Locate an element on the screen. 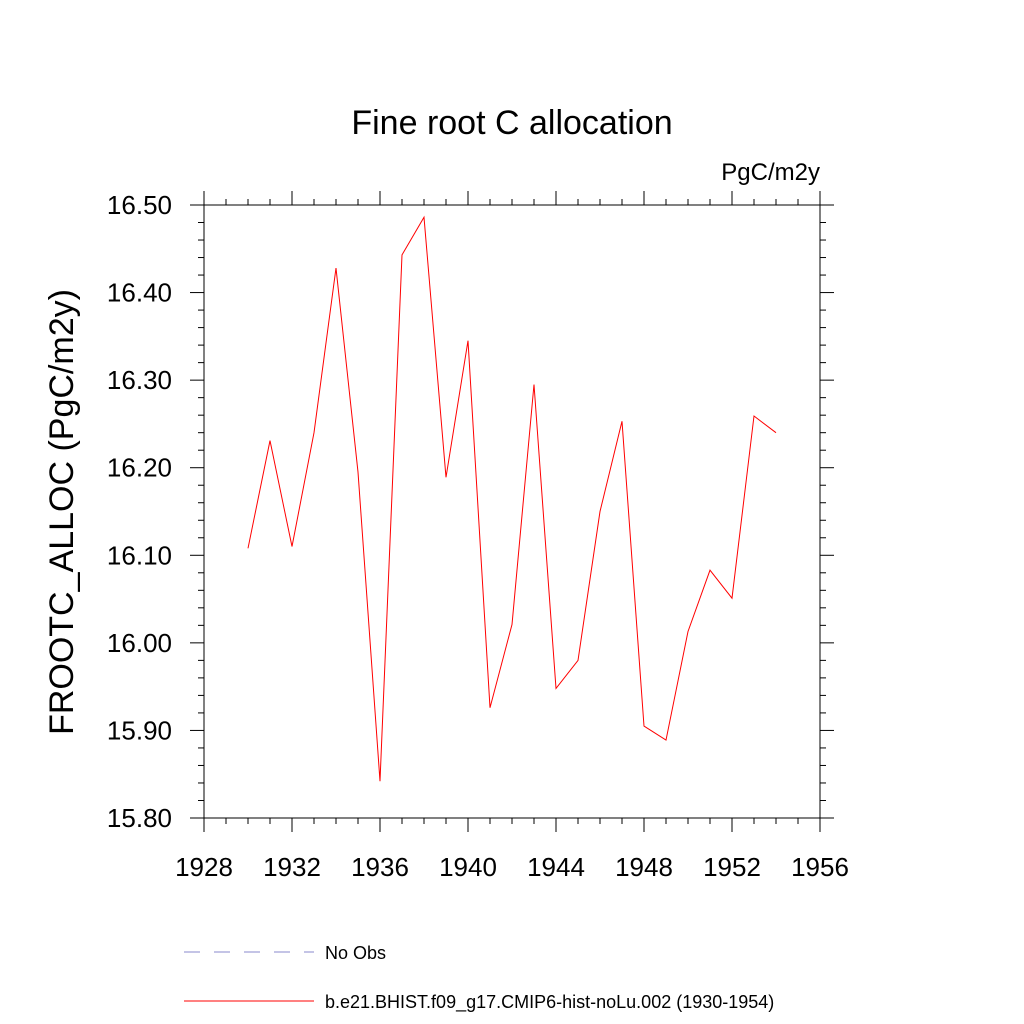  legend-label: No Obs is located at coordinates (355, 953).